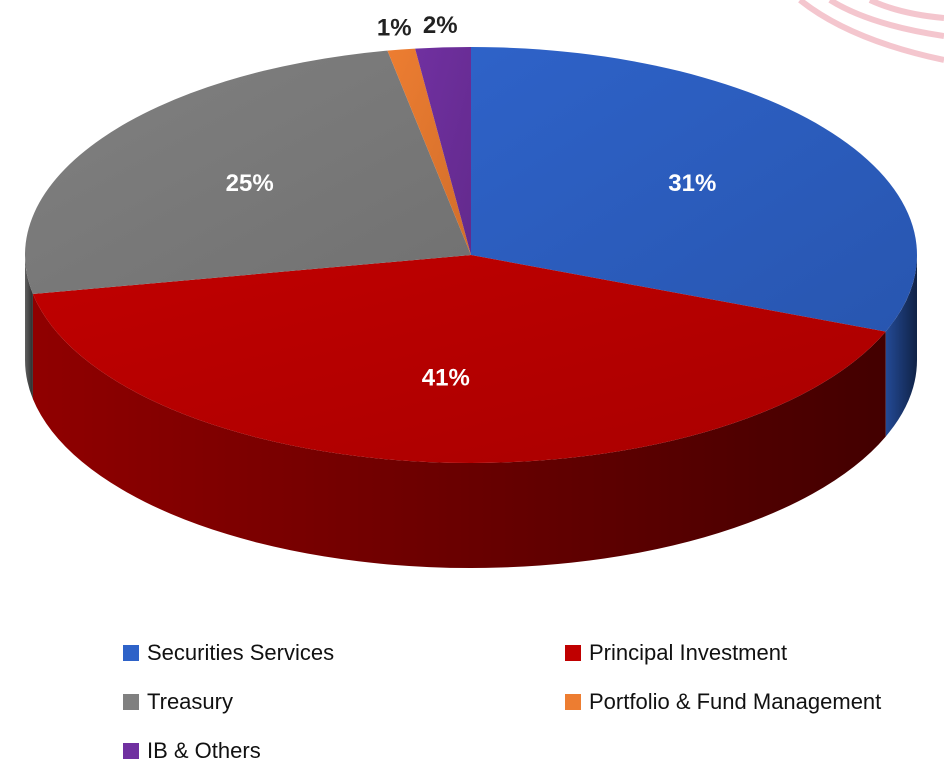 The width and height of the screenshot is (944, 774). I want to click on legend-label: IB & Others, so click(204, 750).